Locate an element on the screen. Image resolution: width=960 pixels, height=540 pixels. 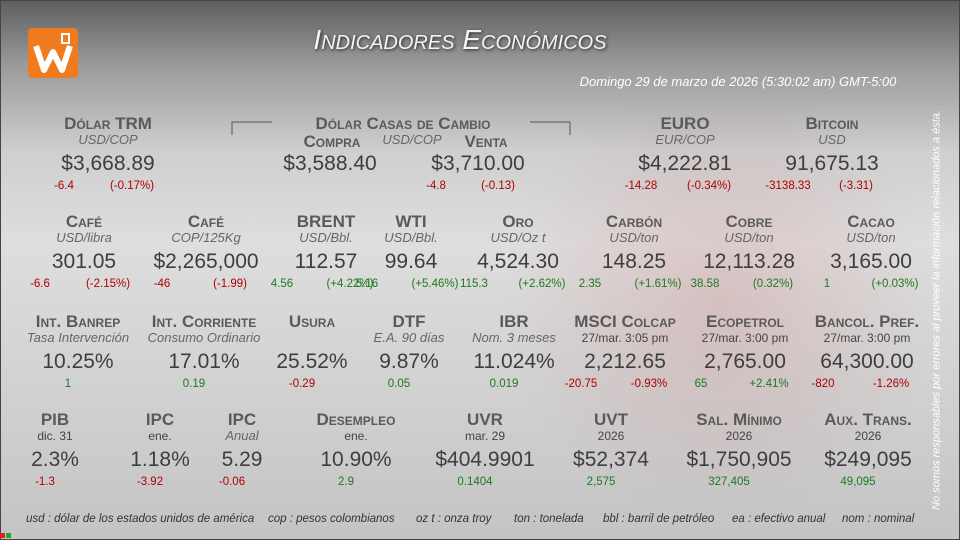
date: dic. 31 is located at coordinates (55, 436).